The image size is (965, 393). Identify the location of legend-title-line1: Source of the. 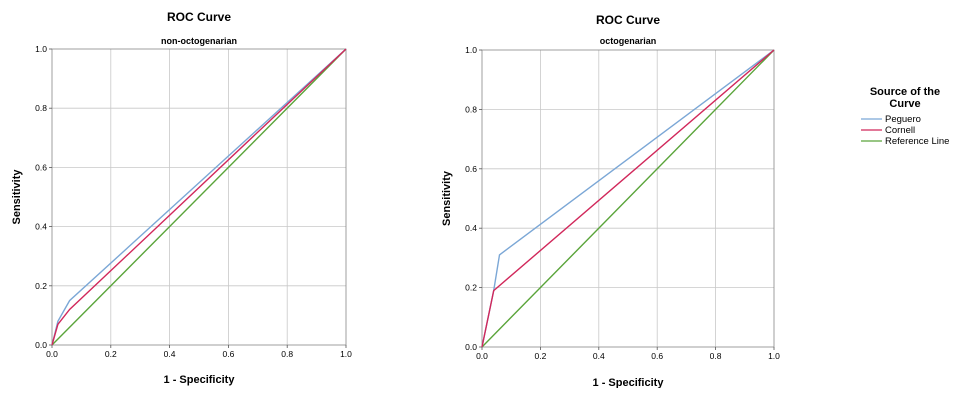
(905, 92).